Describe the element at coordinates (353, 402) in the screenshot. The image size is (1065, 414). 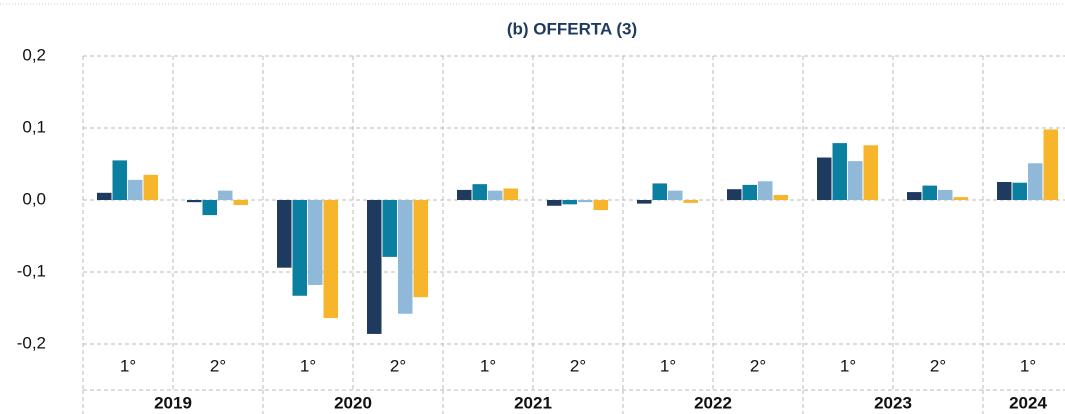
I see `year-label: 2020` at that location.